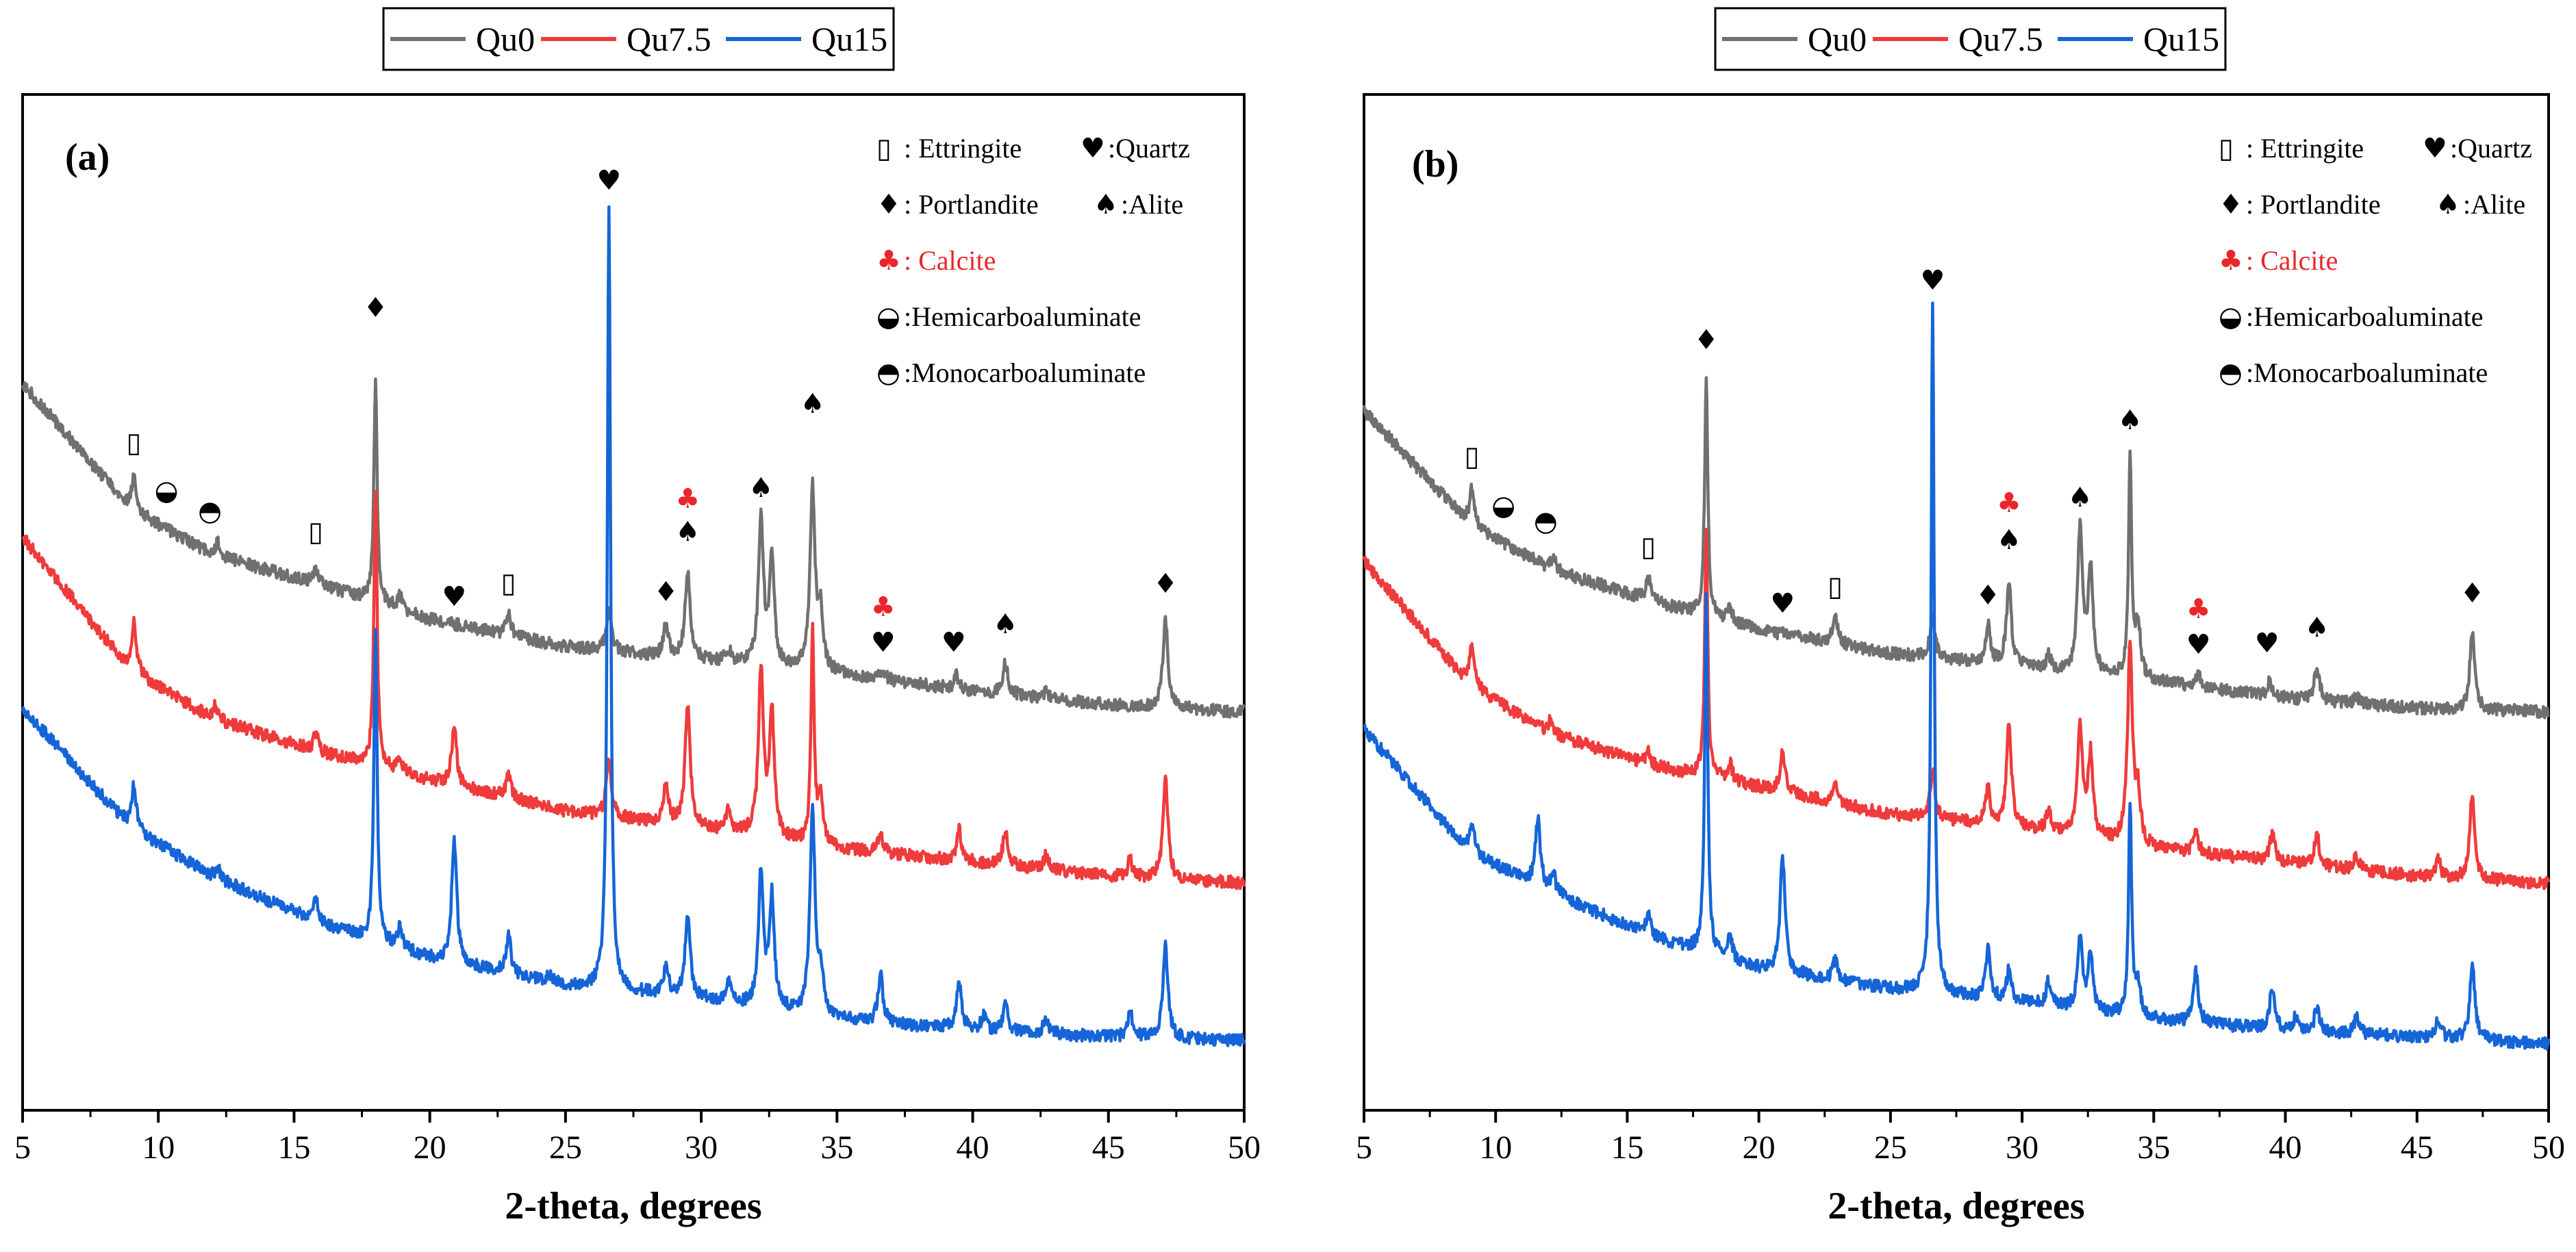  What do you see at coordinates (1436, 164) in the screenshot?
I see `panel-label: (b)` at bounding box center [1436, 164].